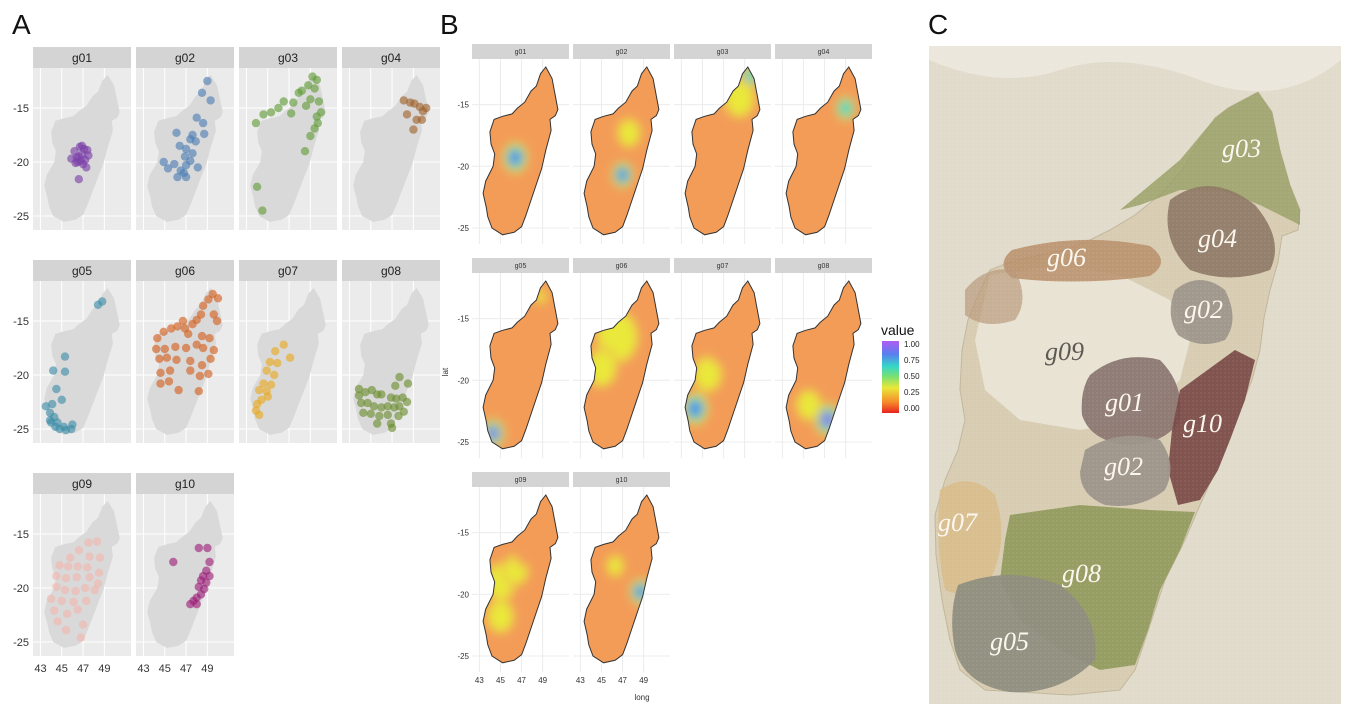 Image resolution: width=1350 pixels, height=705 pixels. I want to click on facet-title: g10, so click(622, 480).